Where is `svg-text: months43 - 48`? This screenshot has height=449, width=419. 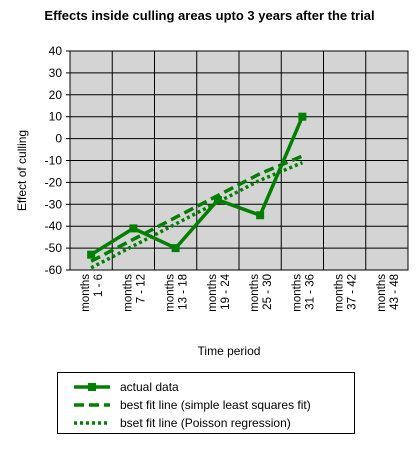
svg-text: months43 - 48 is located at coordinates (388, 293).